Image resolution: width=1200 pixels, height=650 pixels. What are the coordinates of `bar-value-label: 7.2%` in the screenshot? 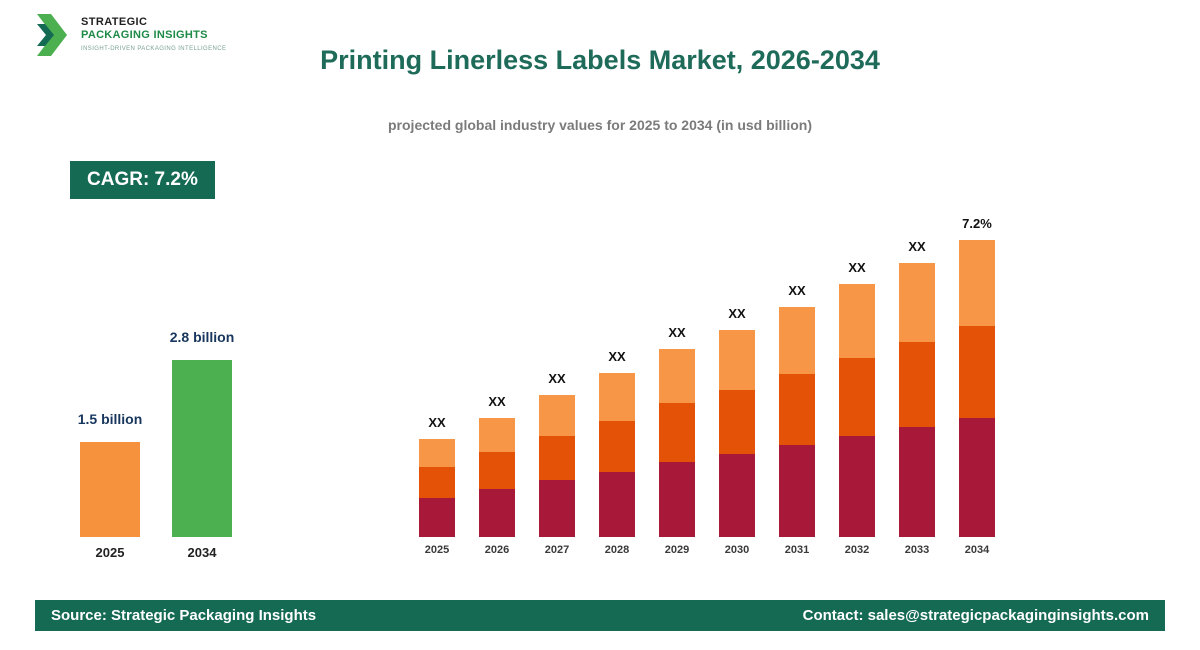 It's located at (977, 224).